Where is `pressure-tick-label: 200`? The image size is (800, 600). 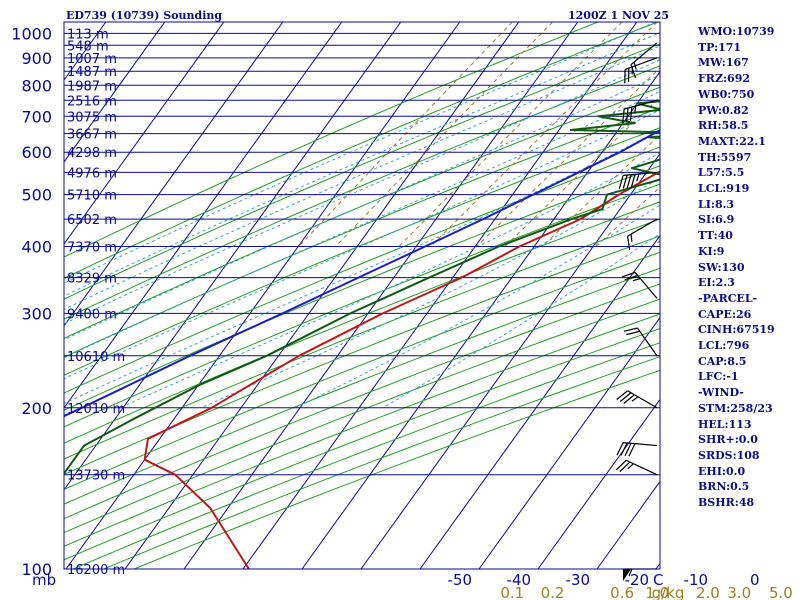 pressure-tick-label: 200 is located at coordinates (36, 408).